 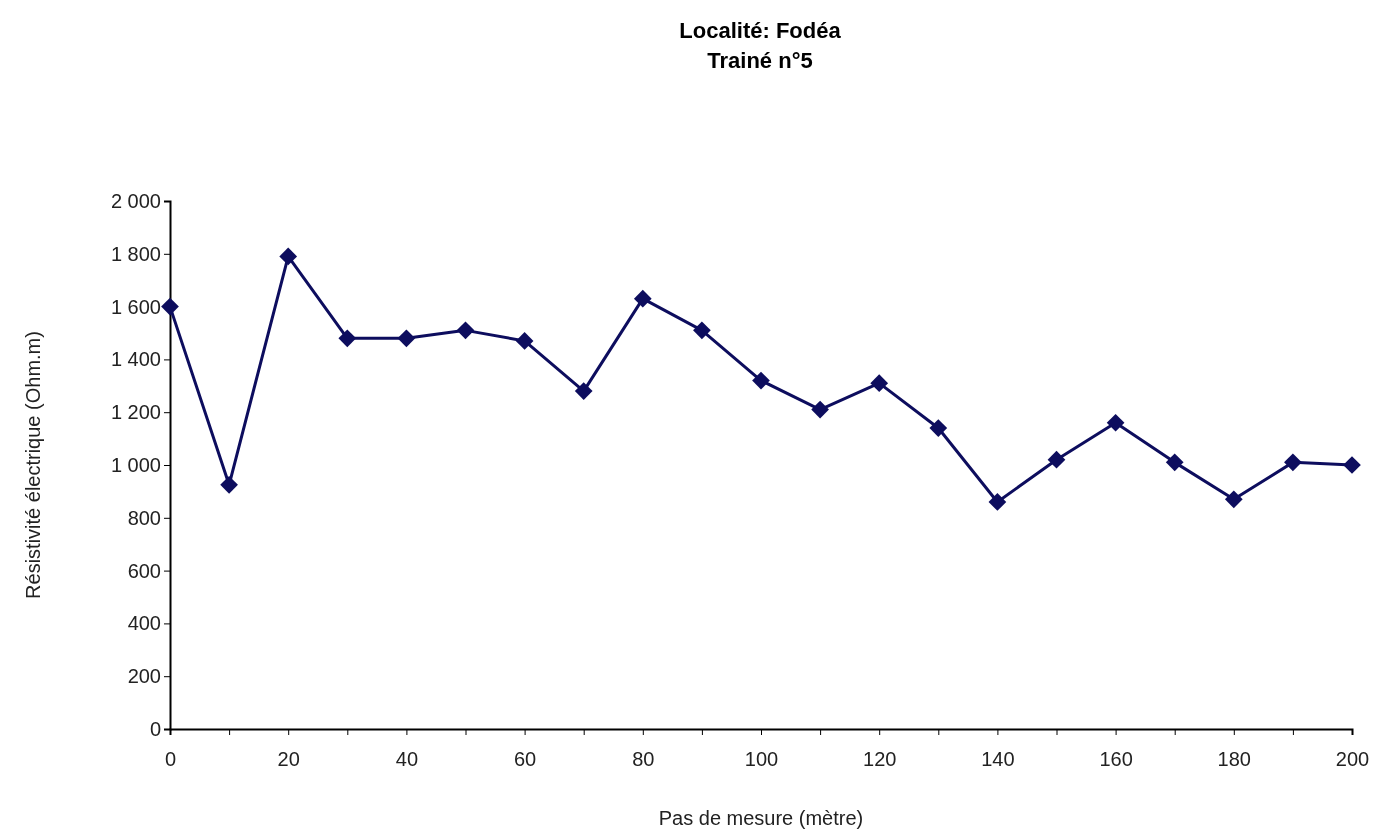 I want to click on x-tick-label: 120, so click(x=880, y=759).